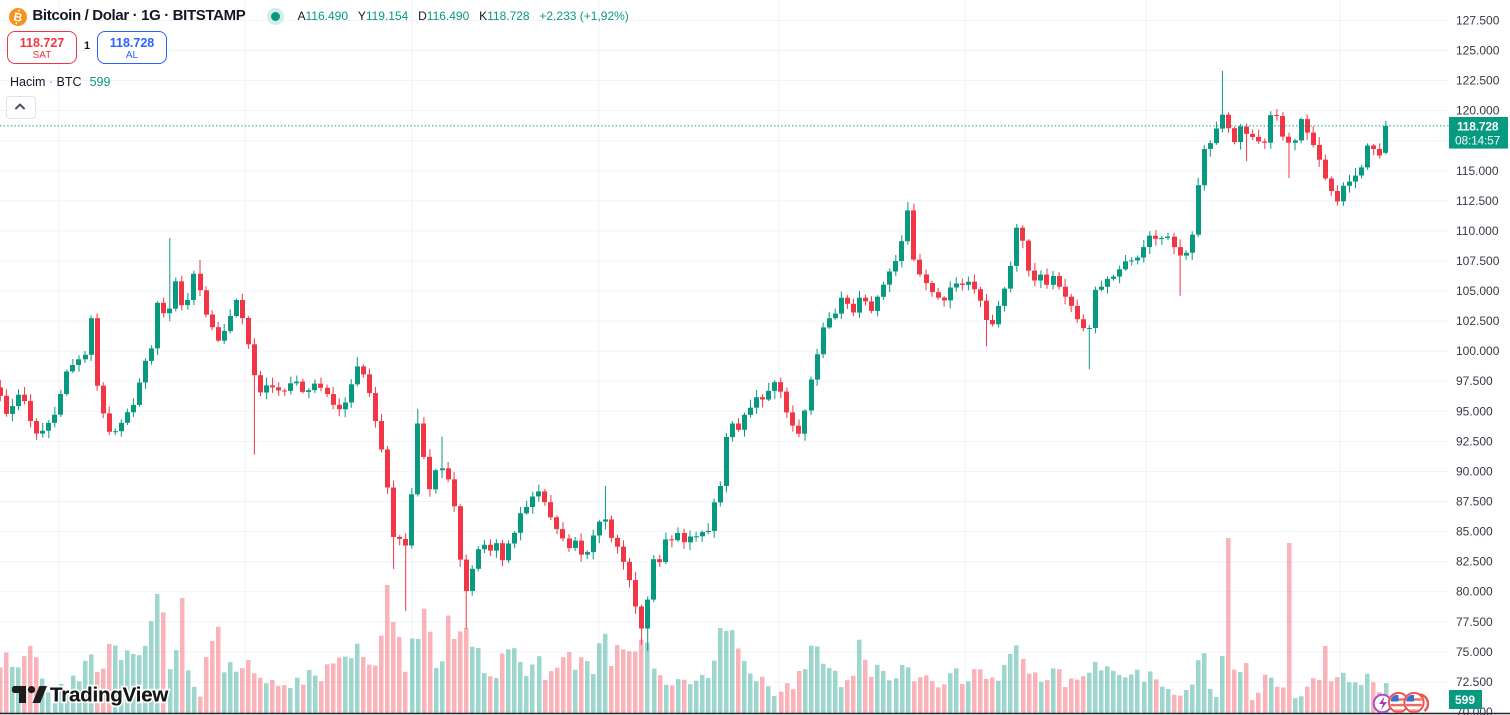 This screenshot has width=1510, height=715. What do you see at coordinates (1474, 562) in the screenshot?
I see `svg-text: 82.500` at bounding box center [1474, 562].